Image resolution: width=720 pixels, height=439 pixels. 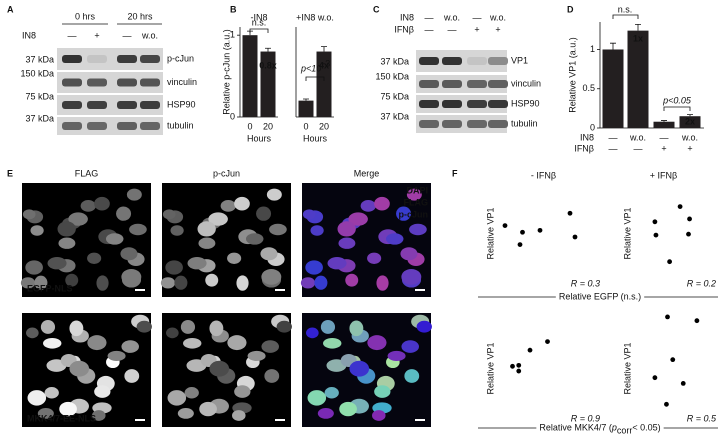 I want to click on annotation: p<10, so click(x=310, y=68).